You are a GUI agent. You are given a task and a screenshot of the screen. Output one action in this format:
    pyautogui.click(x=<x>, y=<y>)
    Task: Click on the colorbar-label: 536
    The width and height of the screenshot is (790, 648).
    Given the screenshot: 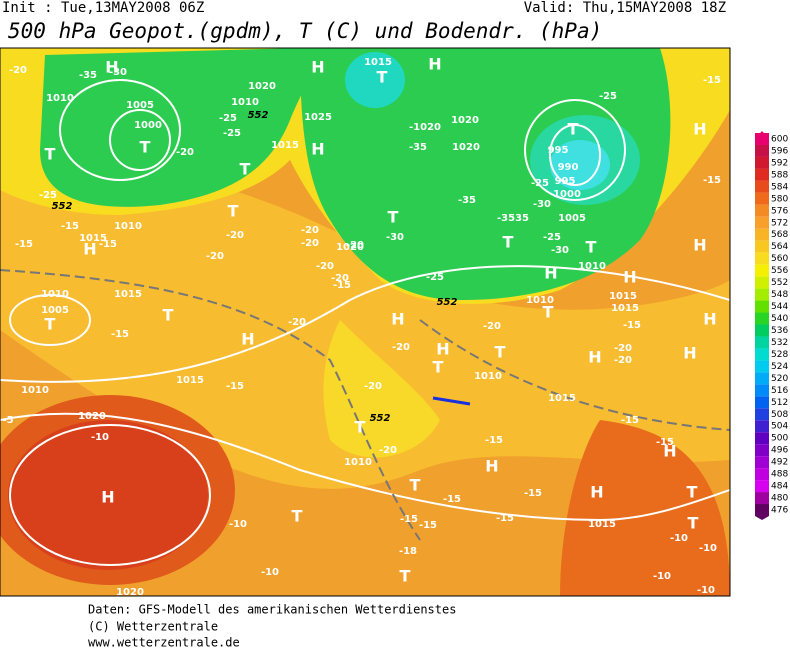 What is the action you would take?
    pyautogui.click(x=779, y=331)
    